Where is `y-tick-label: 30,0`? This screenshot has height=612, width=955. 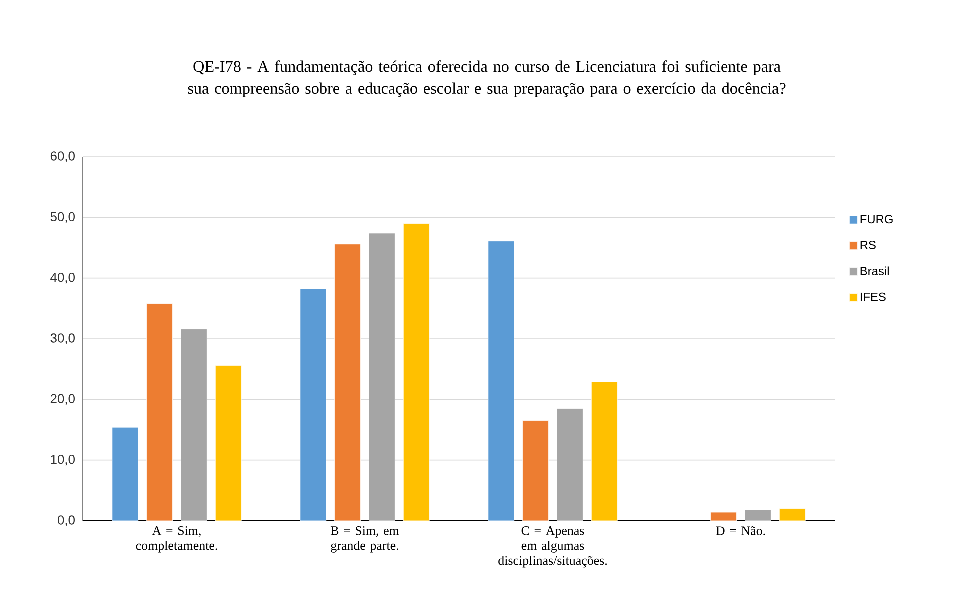 y-tick-label: 30,0 is located at coordinates (62, 339).